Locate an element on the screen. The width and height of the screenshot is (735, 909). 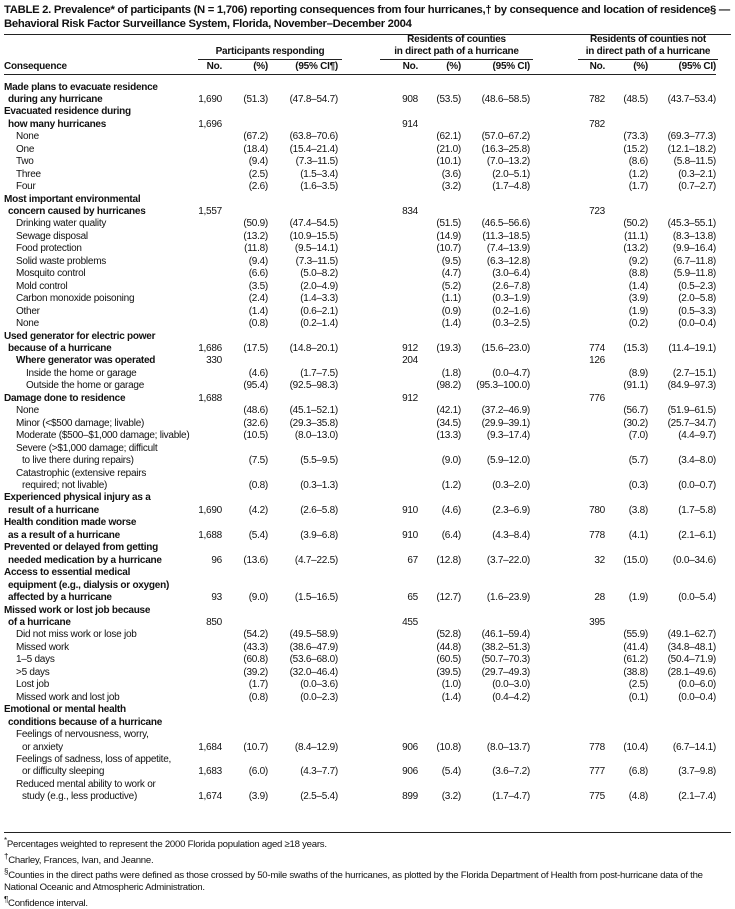
row-label-line: or difficulty sleeping is located at coordinates (63, 772).